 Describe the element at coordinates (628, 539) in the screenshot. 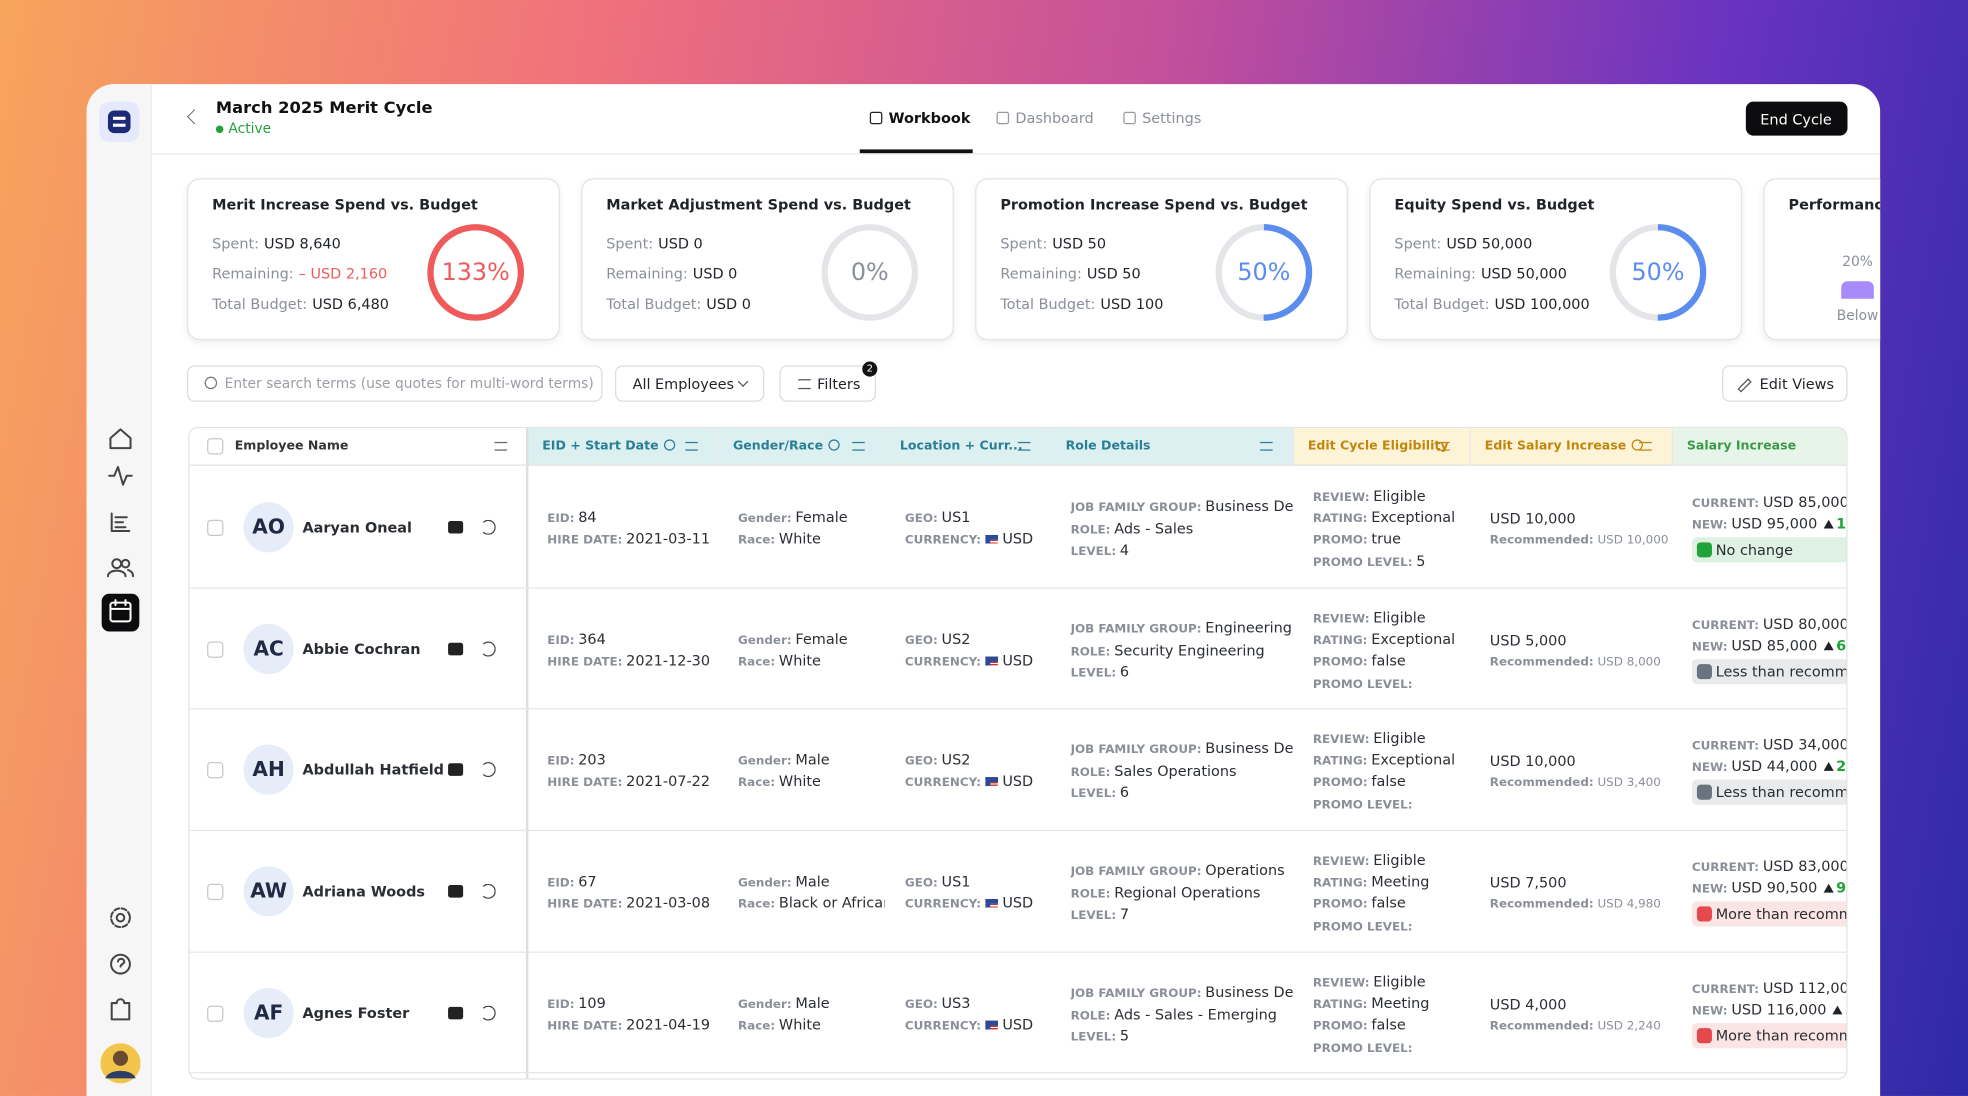

I see `field-line: HIRE DATE: 2021-03-11` at that location.